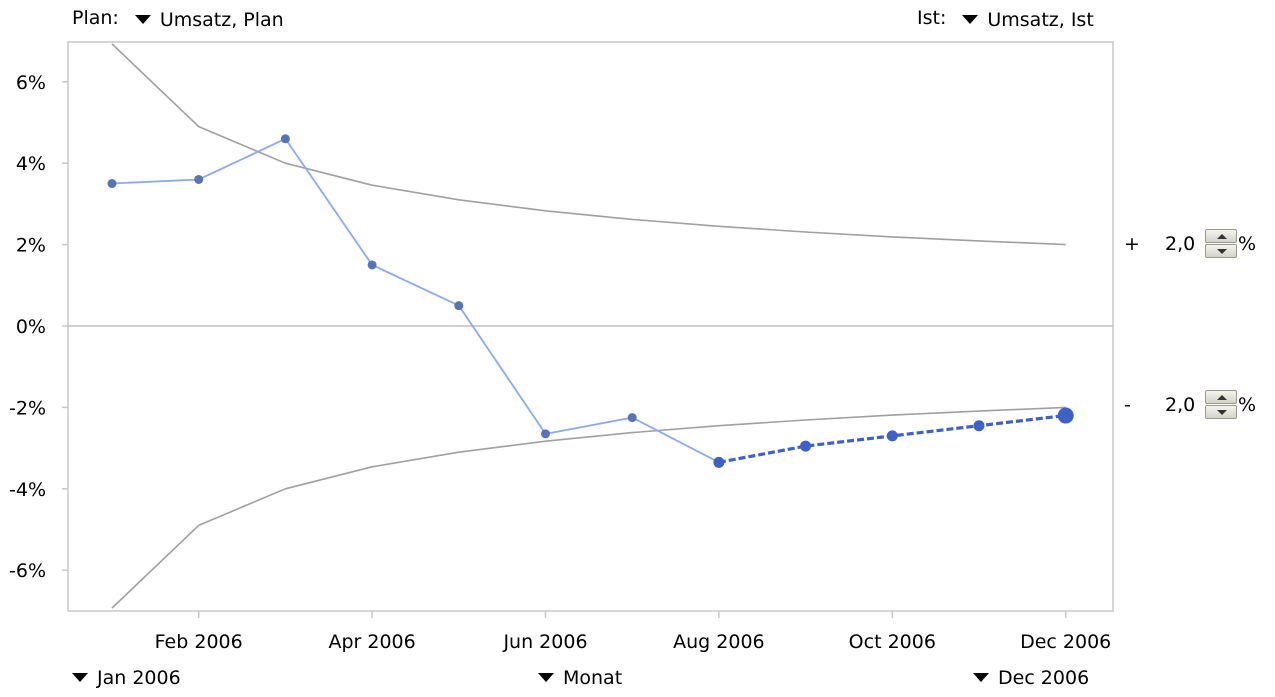 The width and height of the screenshot is (1275, 697). What do you see at coordinates (1044, 677) in the screenshot?
I see `period-end-value: Dec 2006` at bounding box center [1044, 677].